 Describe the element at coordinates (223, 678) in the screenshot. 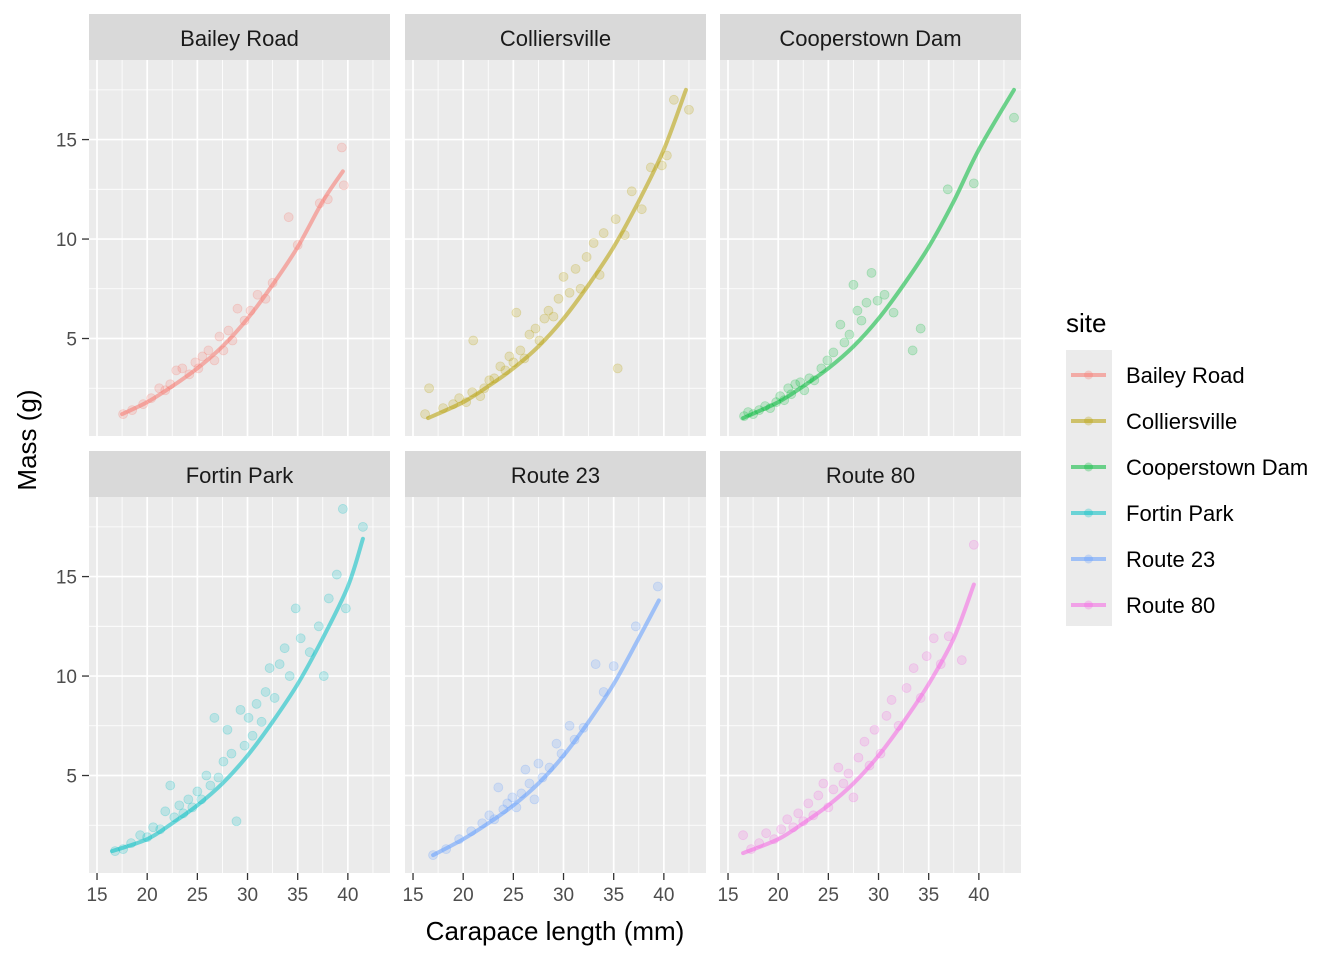

I see `panel-fortin-park: Fortin Park 5 10 15 15 20 25 30 35 40` at that location.